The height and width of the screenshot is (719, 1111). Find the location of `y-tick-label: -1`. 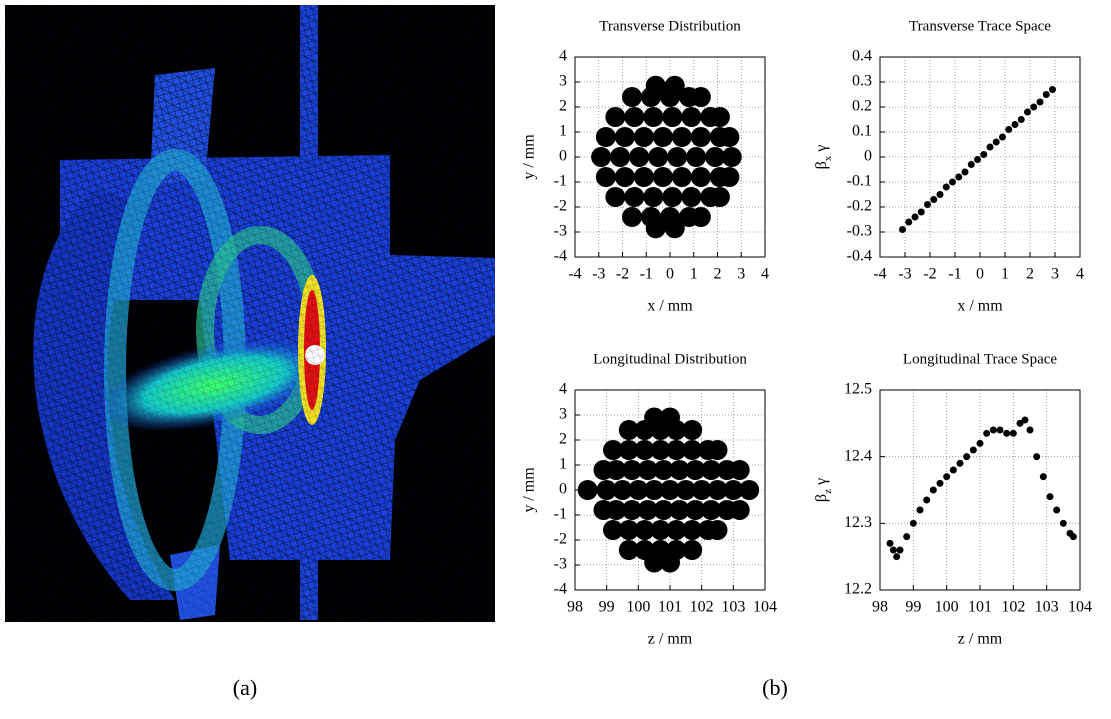

y-tick-label: -1 is located at coordinates (560, 181).